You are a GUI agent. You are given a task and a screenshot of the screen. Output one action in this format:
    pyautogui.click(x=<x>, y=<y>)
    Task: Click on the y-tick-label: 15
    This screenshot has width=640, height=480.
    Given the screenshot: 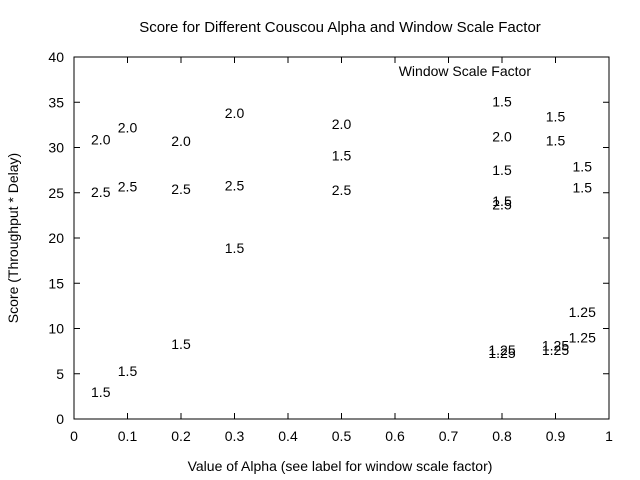 What is the action you would take?
    pyautogui.click(x=56, y=283)
    